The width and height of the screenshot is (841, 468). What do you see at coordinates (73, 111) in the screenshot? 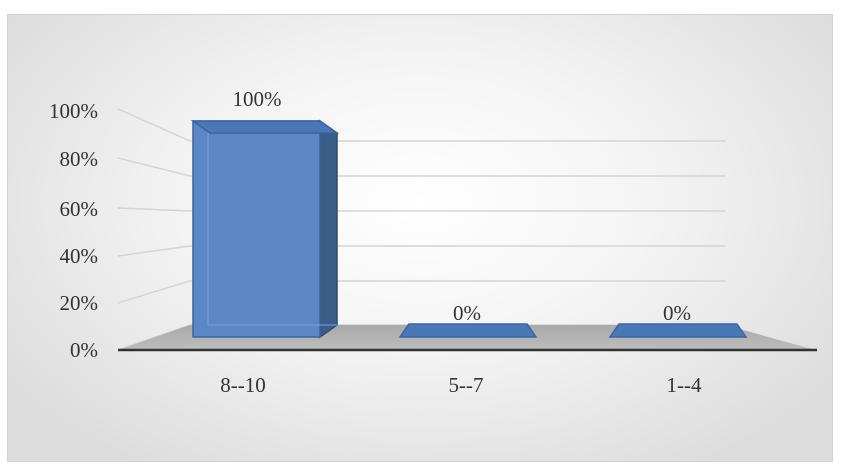
I see `y-tick-label: 100%` at bounding box center [73, 111].